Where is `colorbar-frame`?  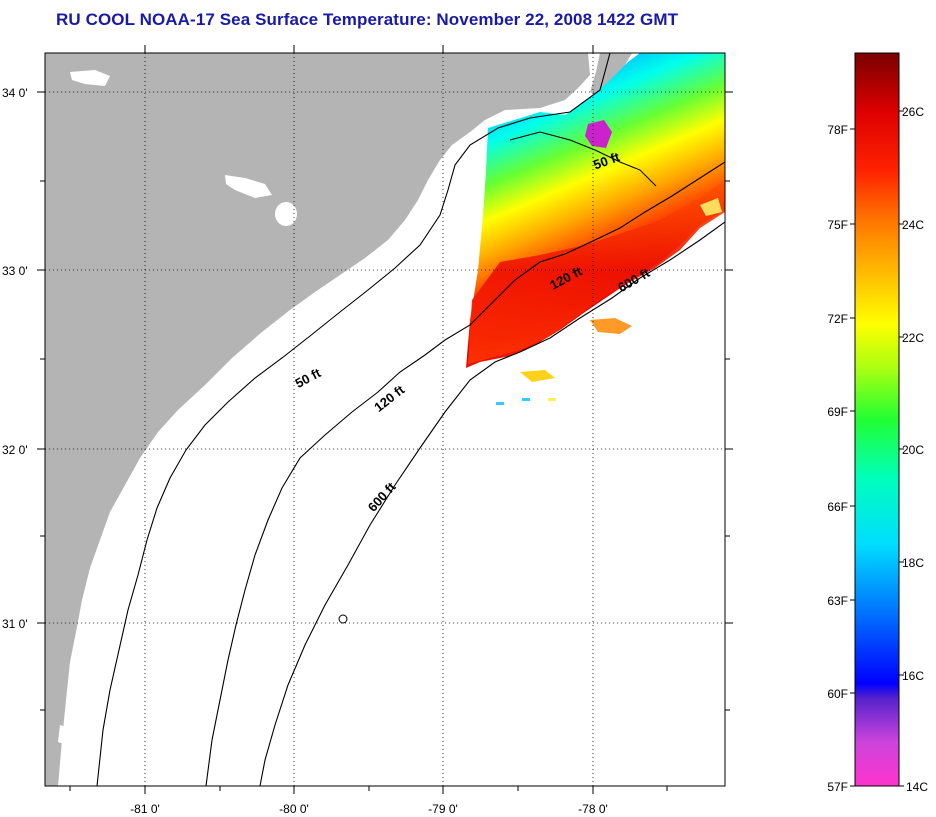
colorbar-frame is located at coordinates (877, 419).